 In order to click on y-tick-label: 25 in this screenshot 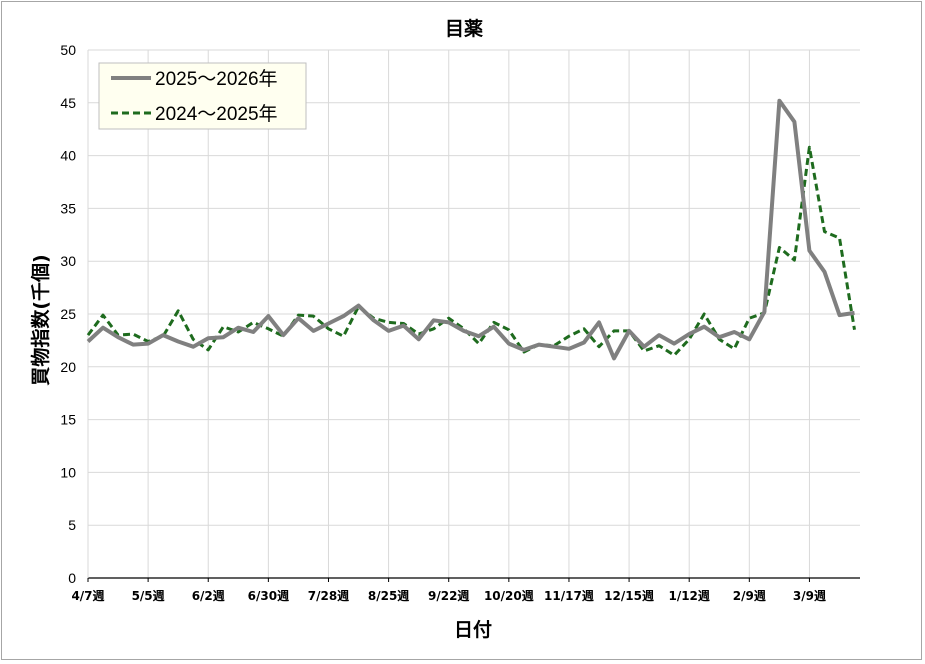, I will do `click(68, 314)`.